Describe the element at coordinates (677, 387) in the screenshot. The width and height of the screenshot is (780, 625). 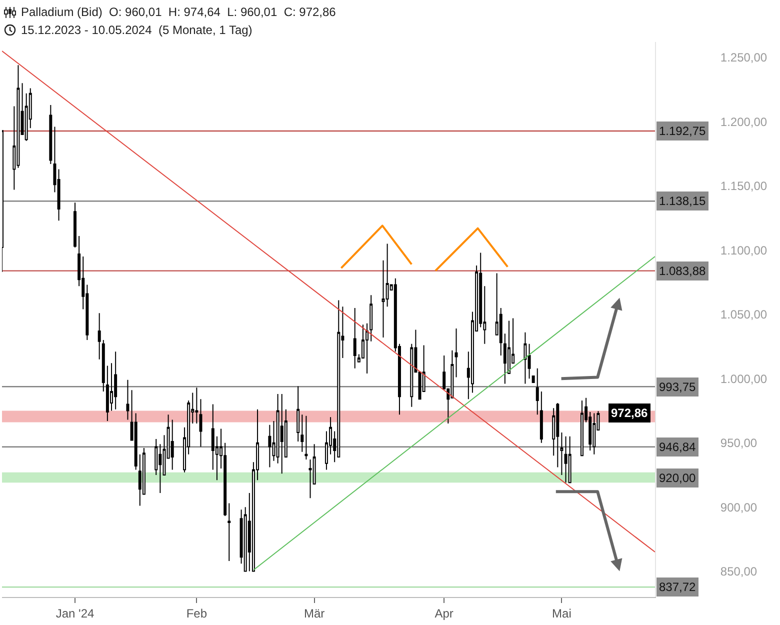
I see `ref-line-label: 993,75` at that location.